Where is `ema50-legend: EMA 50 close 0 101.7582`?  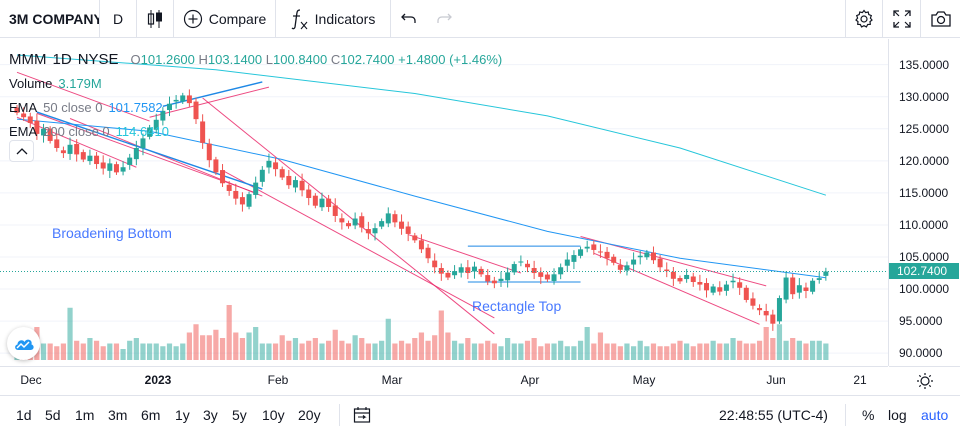
ema50-legend: EMA 50 close 0 101.7582 is located at coordinates (255, 107).